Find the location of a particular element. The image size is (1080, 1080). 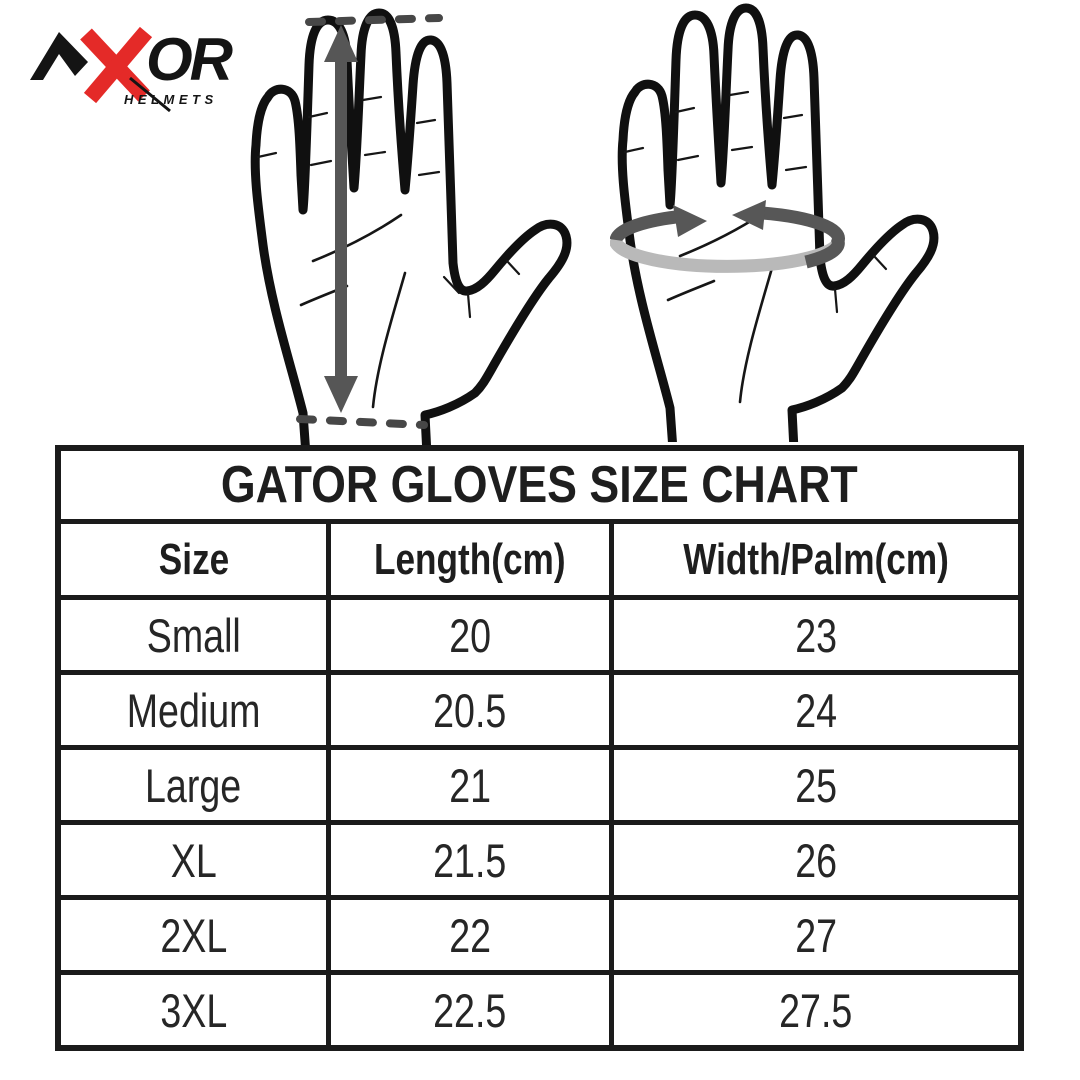

size-chart-title: GATOR GLOVES SIZE CHART is located at coordinates (539, 484).